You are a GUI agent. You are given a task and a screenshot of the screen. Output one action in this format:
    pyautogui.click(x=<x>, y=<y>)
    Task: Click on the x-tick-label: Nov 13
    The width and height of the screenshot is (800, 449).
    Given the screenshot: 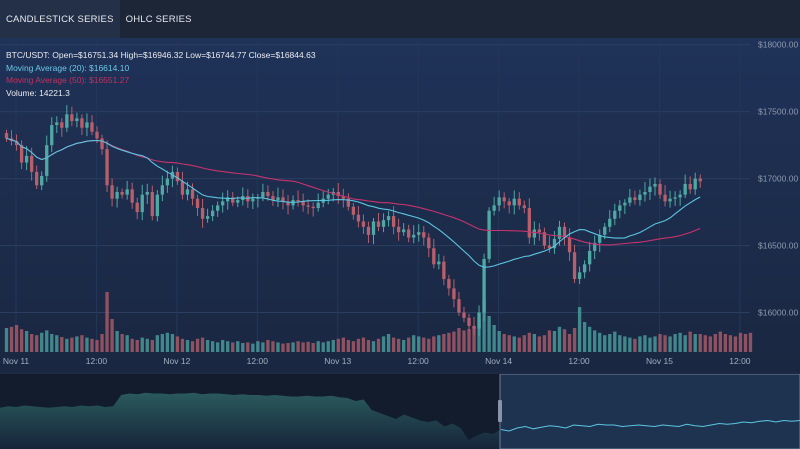 What is the action you would take?
    pyautogui.click(x=337, y=361)
    